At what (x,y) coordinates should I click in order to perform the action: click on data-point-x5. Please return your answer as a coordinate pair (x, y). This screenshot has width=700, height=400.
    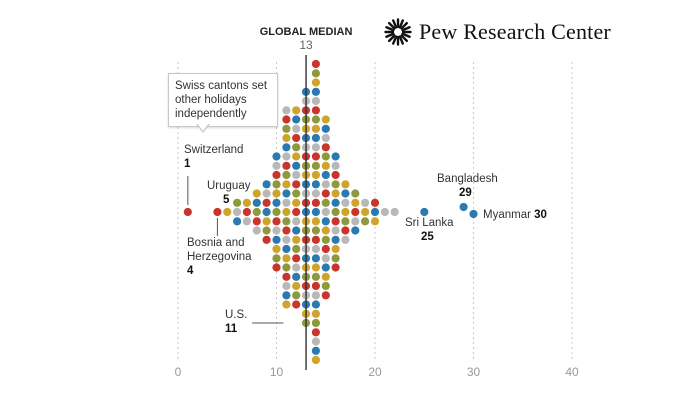
    Looking at the image, I should click on (227, 212).